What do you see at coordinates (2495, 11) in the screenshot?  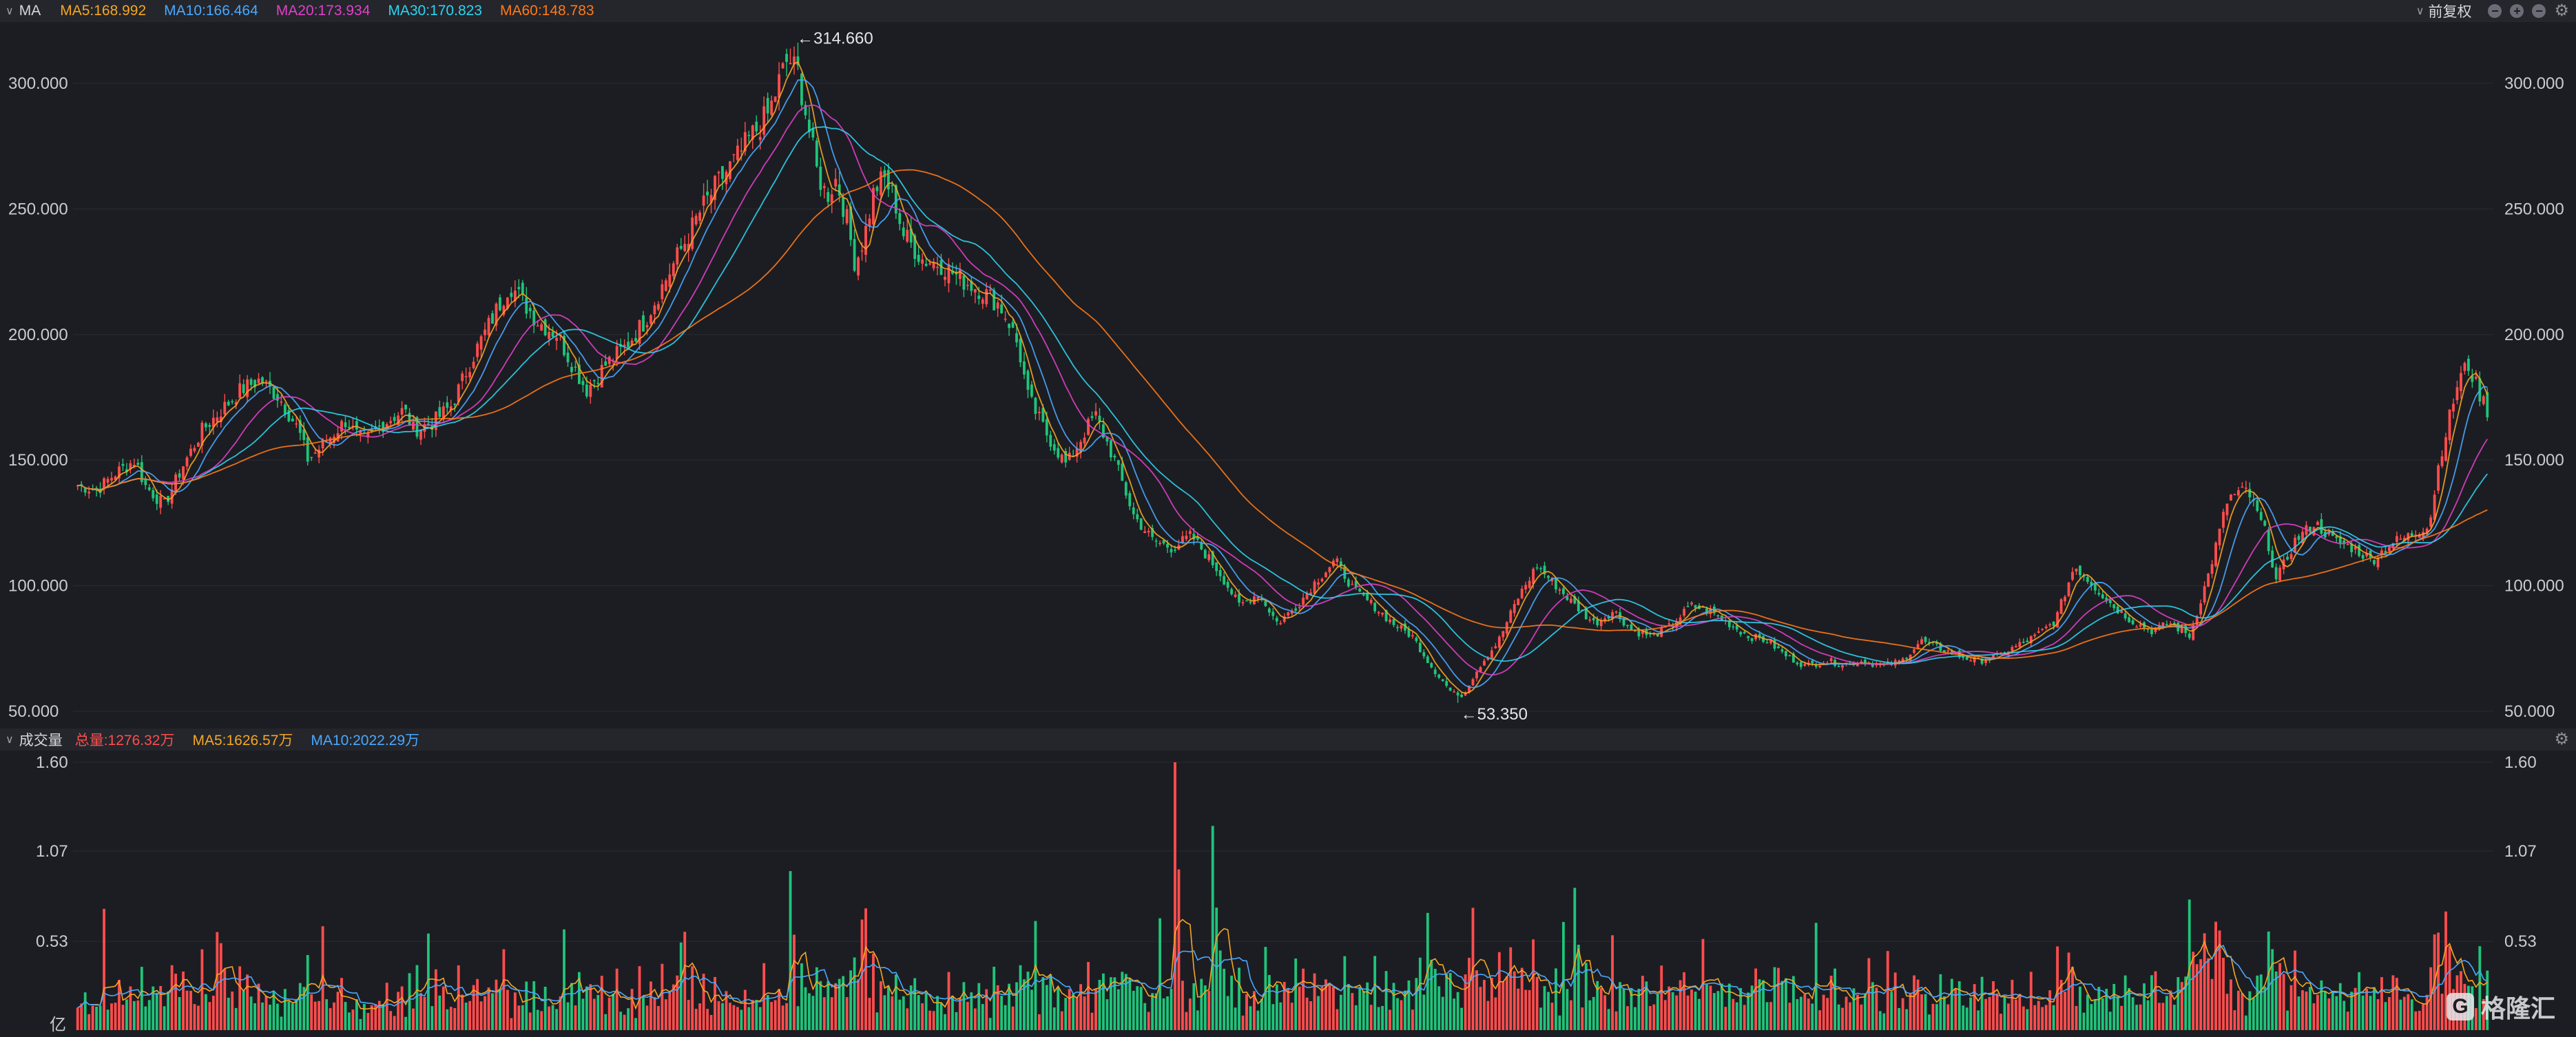 I see `minus-circle-icon: −` at bounding box center [2495, 11].